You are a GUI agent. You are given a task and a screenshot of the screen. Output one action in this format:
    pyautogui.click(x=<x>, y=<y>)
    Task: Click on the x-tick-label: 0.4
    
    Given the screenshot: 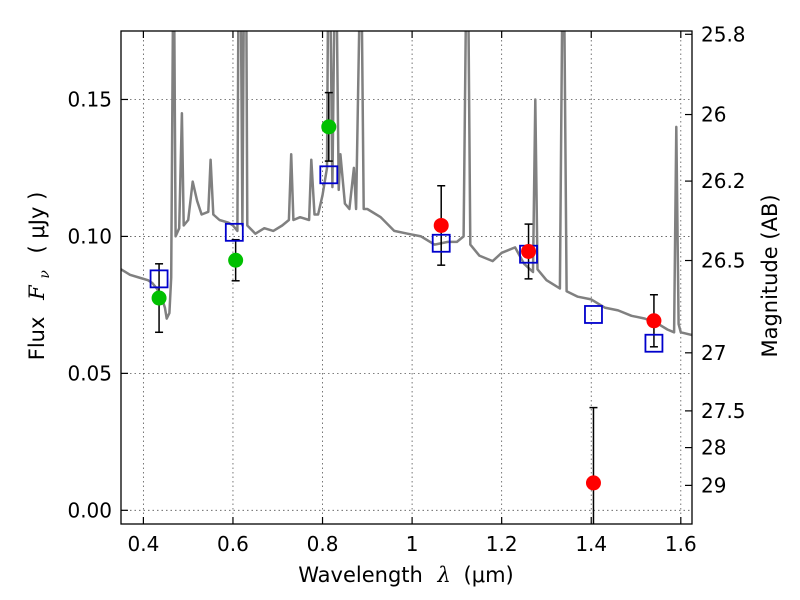 What is the action you would take?
    pyautogui.click(x=143, y=544)
    